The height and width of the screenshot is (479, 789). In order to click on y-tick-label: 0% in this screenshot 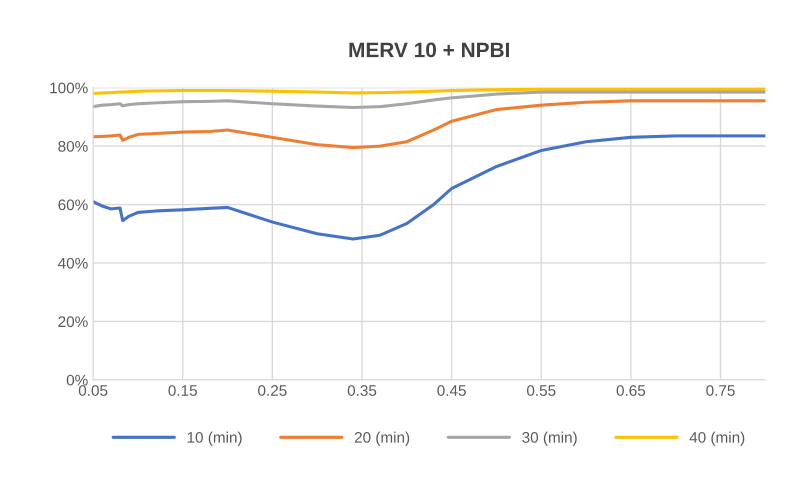, I will do `click(77, 380)`.